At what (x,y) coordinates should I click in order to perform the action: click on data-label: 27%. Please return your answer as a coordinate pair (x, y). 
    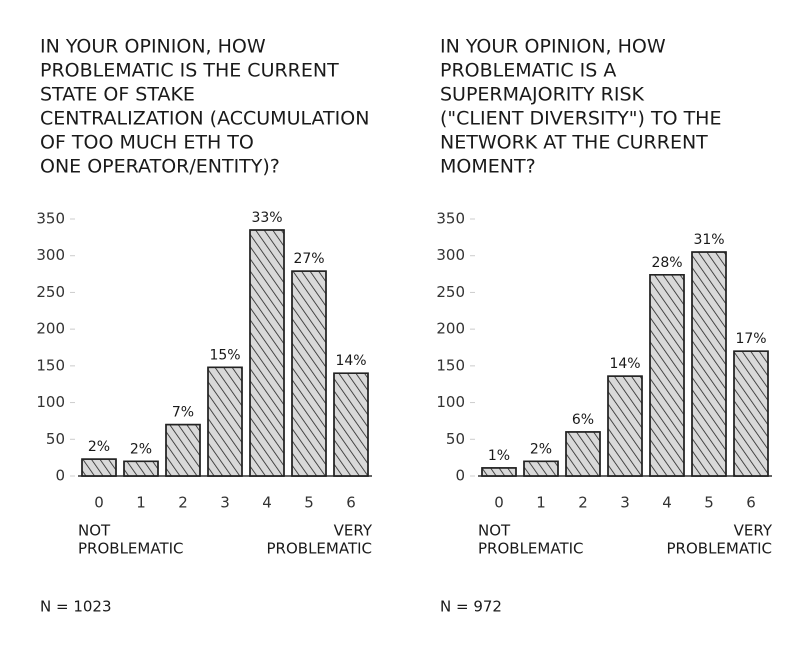
    Looking at the image, I should click on (308, 259).